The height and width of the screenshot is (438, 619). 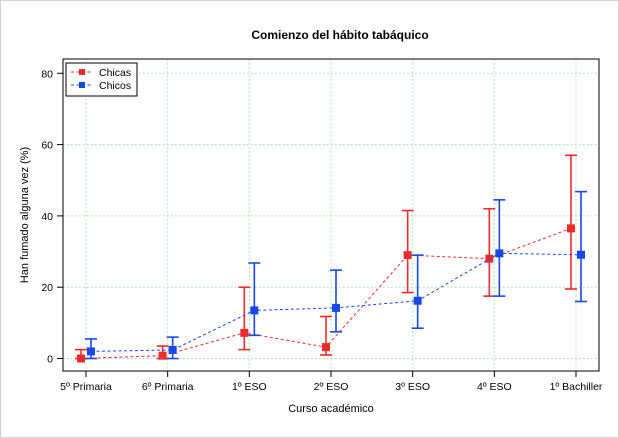 I want to click on legend-box, so click(x=101, y=79).